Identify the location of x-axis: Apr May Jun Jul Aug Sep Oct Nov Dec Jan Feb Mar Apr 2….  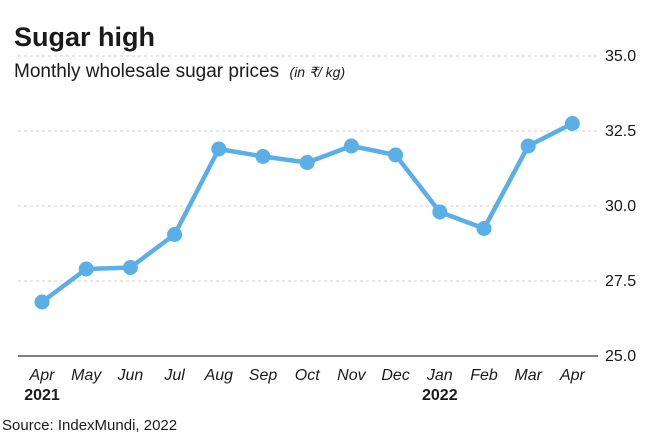
(304, 385).